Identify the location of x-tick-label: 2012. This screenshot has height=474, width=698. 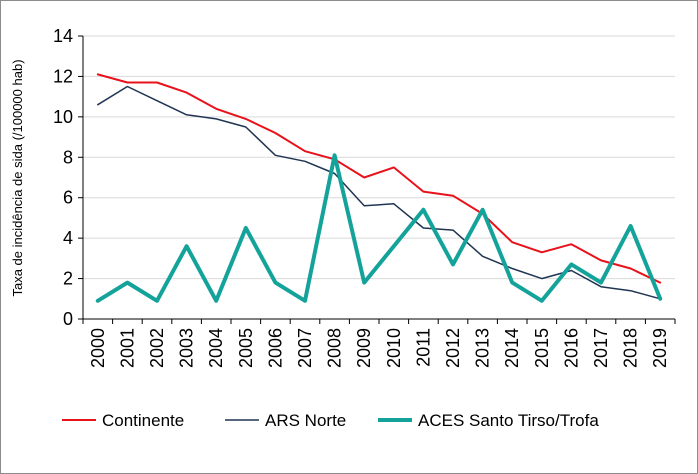
(453, 348).